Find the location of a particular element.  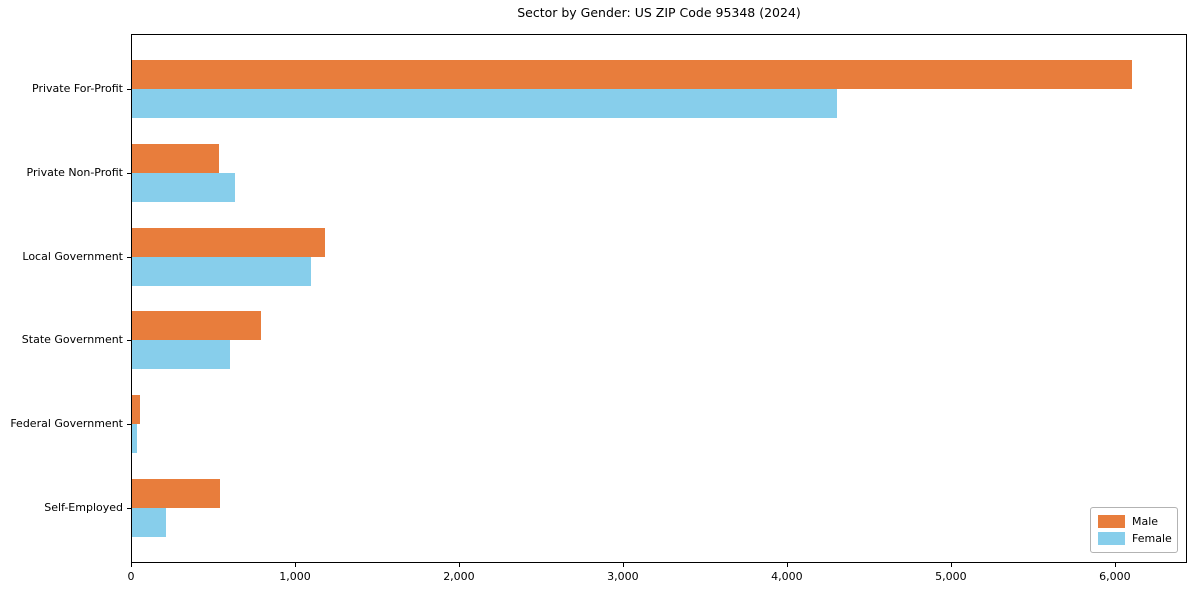

y-category-label: Private Non-Profit is located at coordinates (74, 172).